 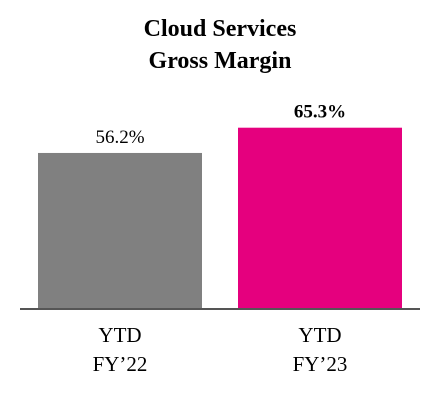 I want to click on data-label-2: 65.3%, so click(x=320, y=112).